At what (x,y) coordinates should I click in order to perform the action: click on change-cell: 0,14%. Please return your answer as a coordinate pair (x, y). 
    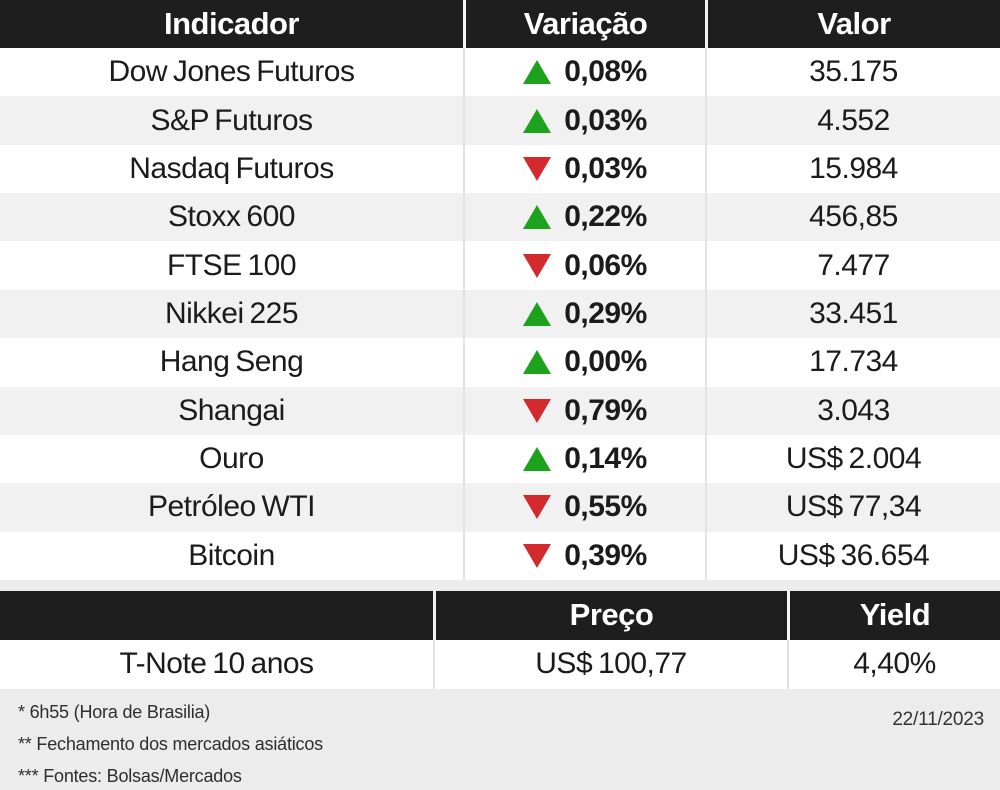
    Looking at the image, I should click on (584, 459).